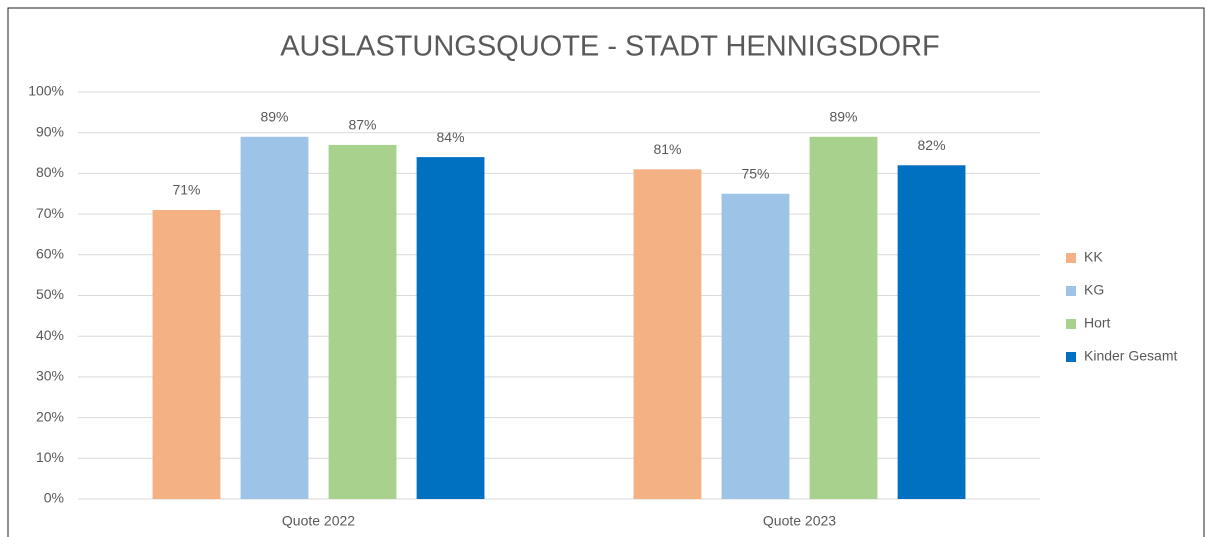 This screenshot has height=537, width=1207. Describe the element at coordinates (50, 254) in the screenshot. I see `y-tick-label: 60%` at that location.